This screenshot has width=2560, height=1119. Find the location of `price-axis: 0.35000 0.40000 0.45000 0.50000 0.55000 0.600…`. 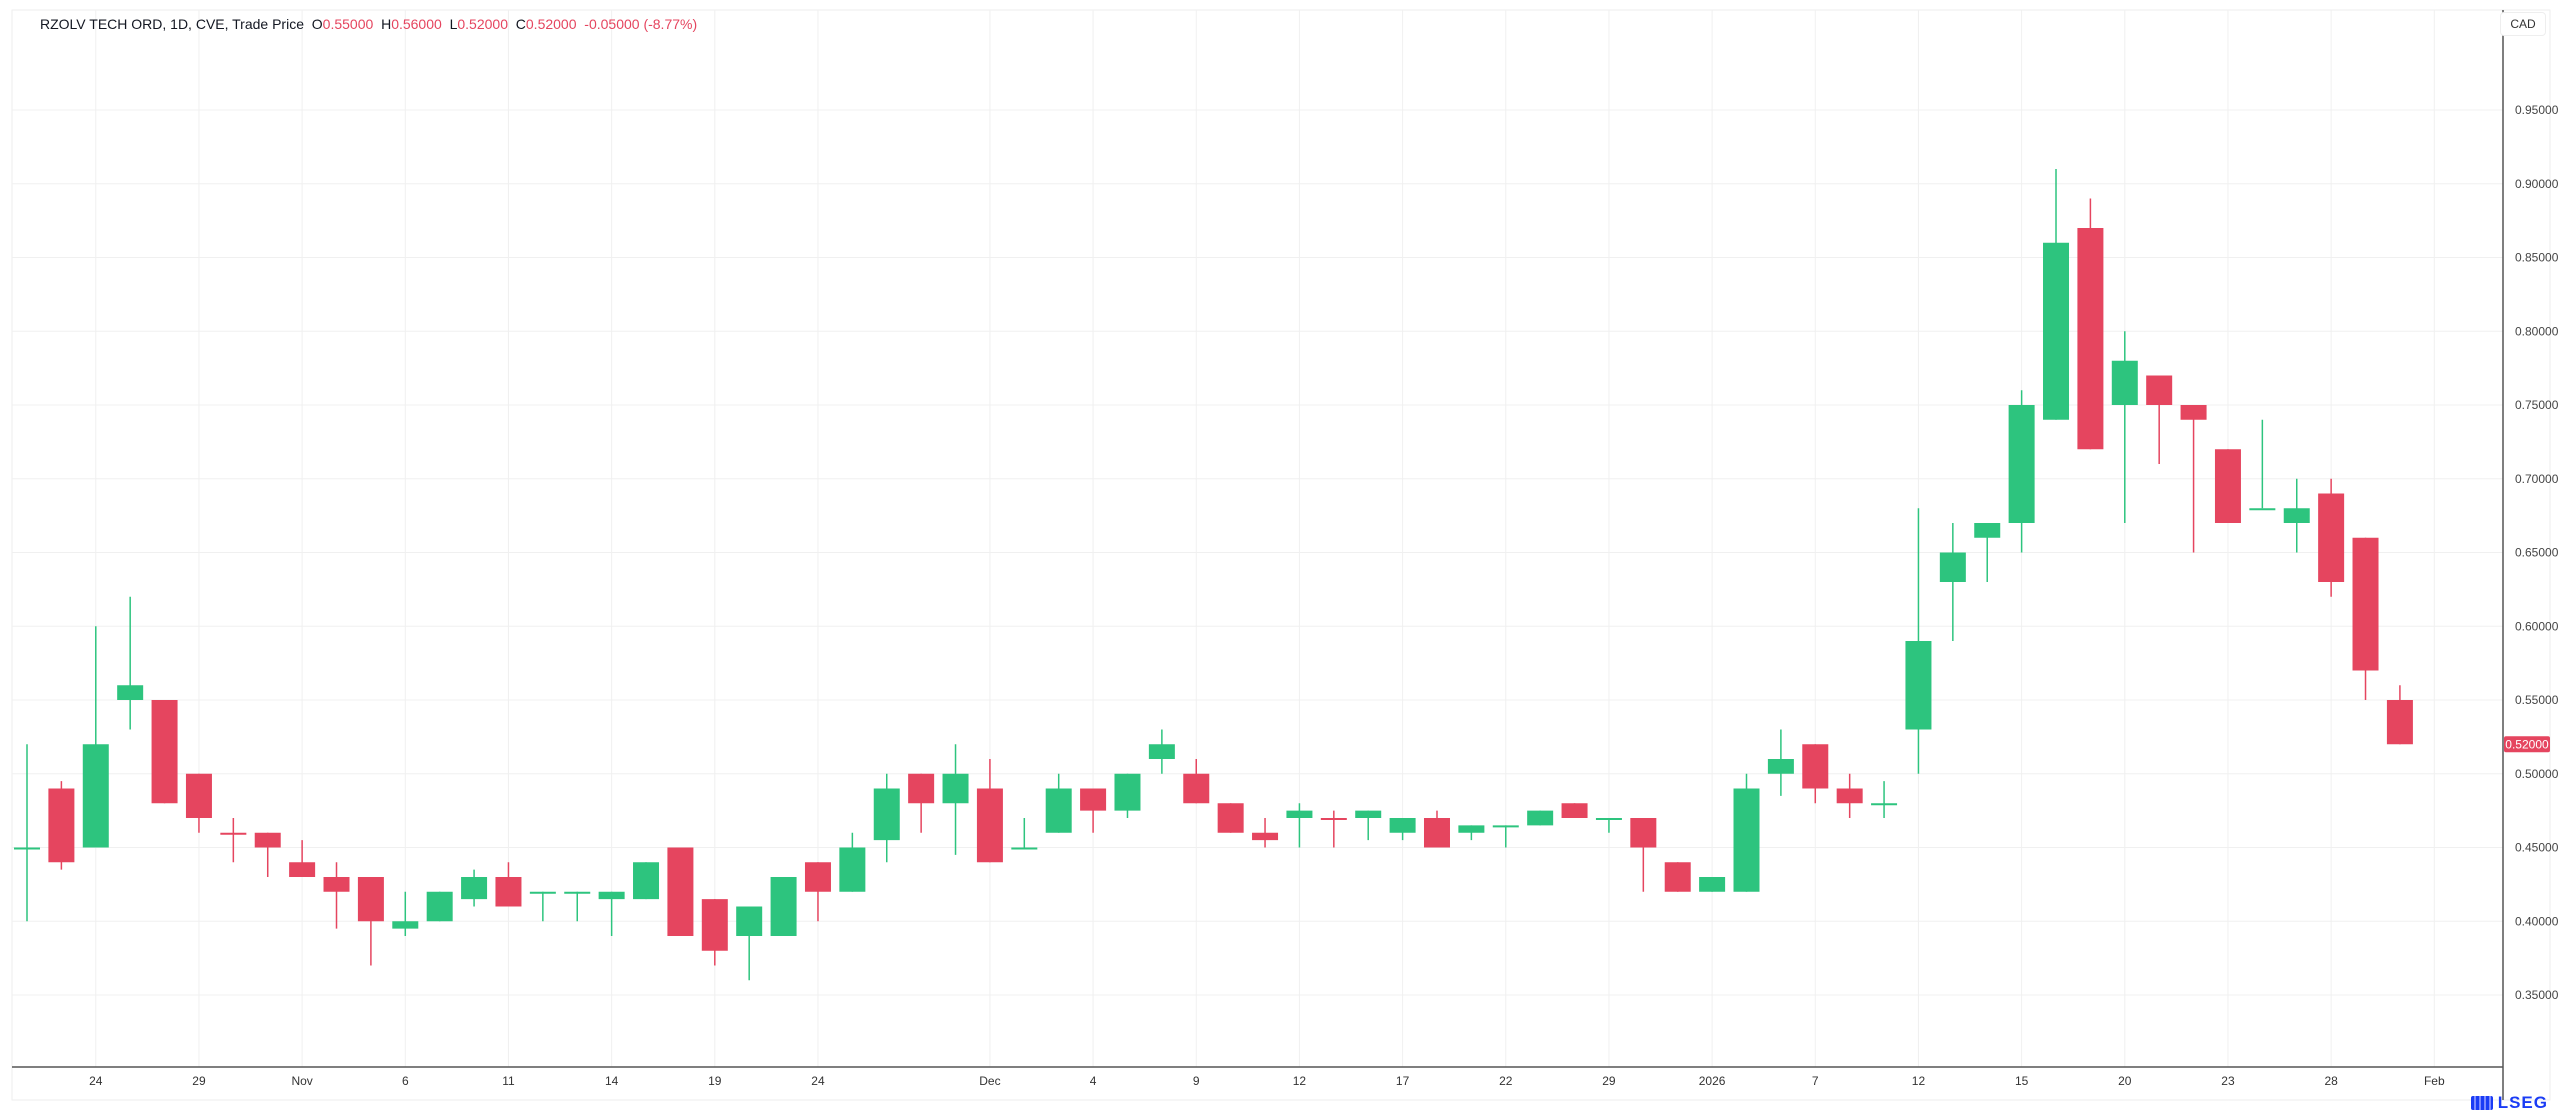

price-axis: 0.35000 0.40000 0.45000 0.50000 0.55000 0.600… is located at coordinates (2537, 552).